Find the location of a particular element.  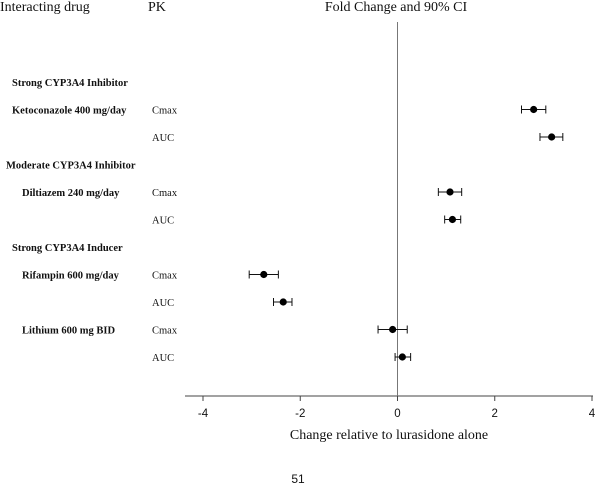

column-header-interacting-drug: Interacting drug is located at coordinates (45, 7).